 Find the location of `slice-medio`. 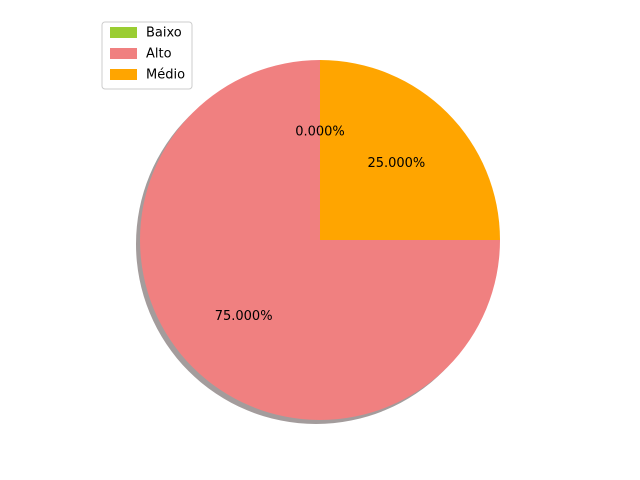

slice-medio is located at coordinates (410, 150).